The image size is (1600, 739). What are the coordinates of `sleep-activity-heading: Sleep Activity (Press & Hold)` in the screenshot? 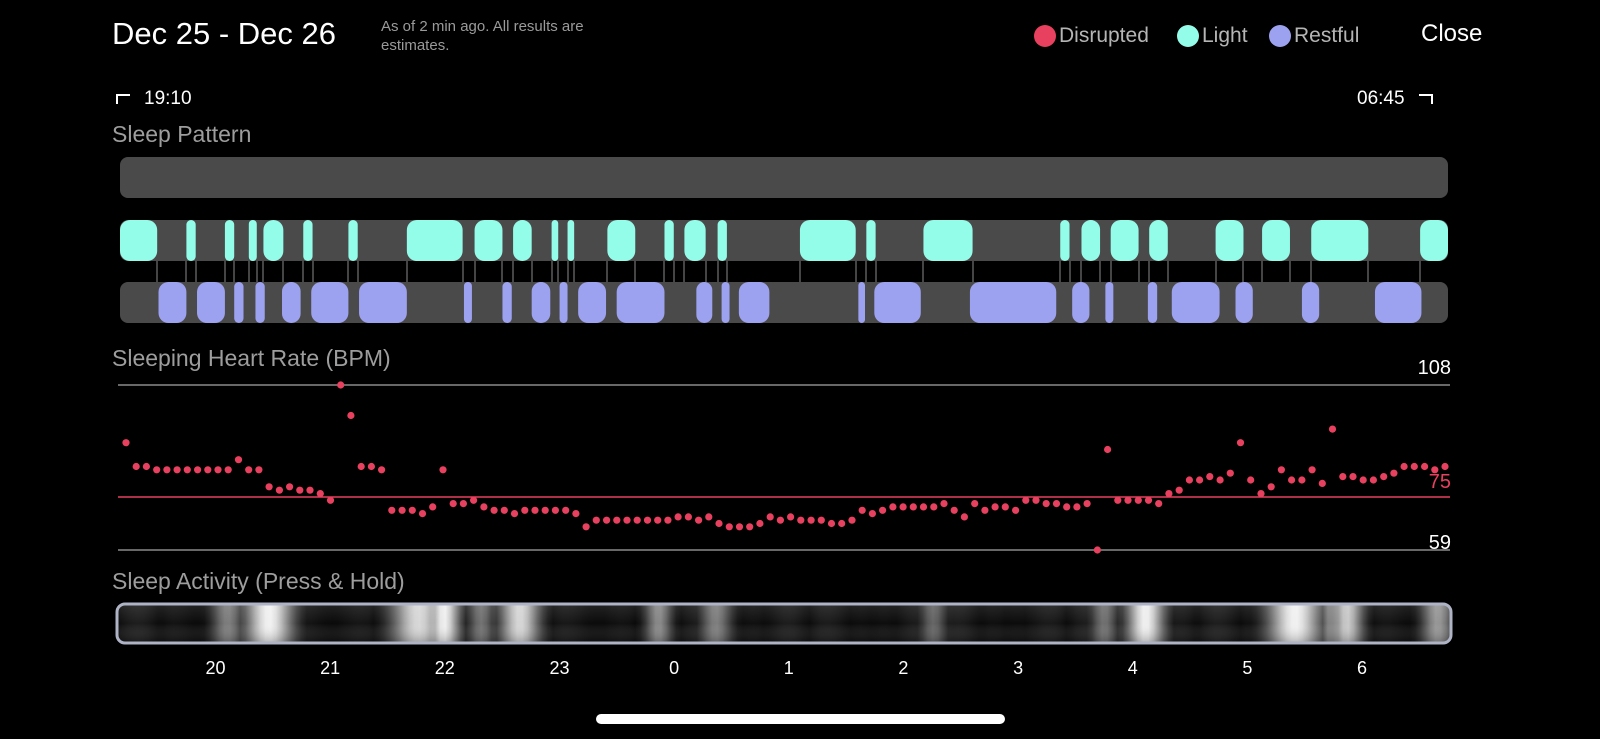 It's located at (258, 581).